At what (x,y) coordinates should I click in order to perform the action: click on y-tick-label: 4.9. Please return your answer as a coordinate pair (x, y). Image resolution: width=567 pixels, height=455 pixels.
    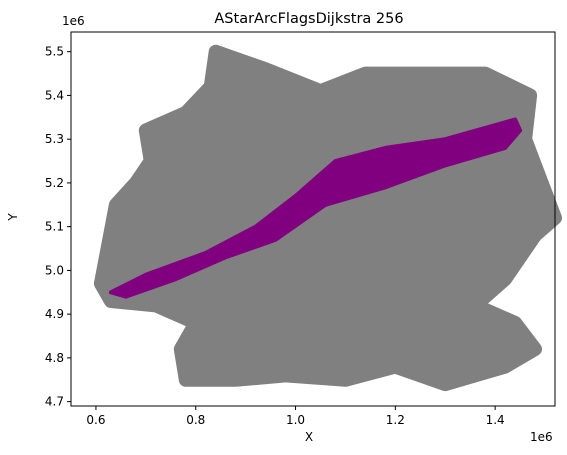
    Looking at the image, I should click on (54, 314).